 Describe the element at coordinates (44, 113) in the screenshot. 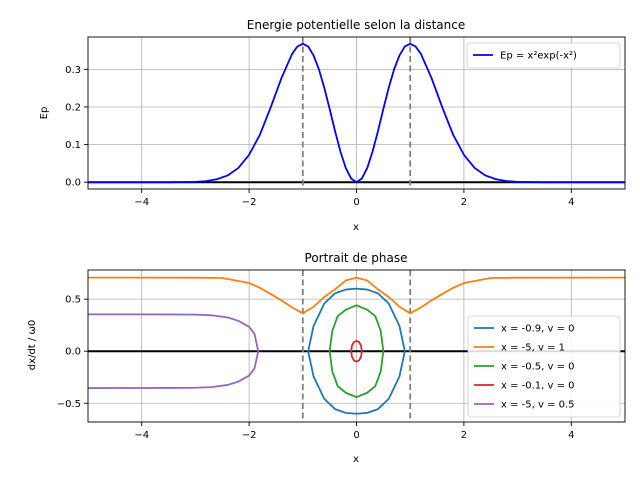

I see `y-axis-label: Ep` at that location.